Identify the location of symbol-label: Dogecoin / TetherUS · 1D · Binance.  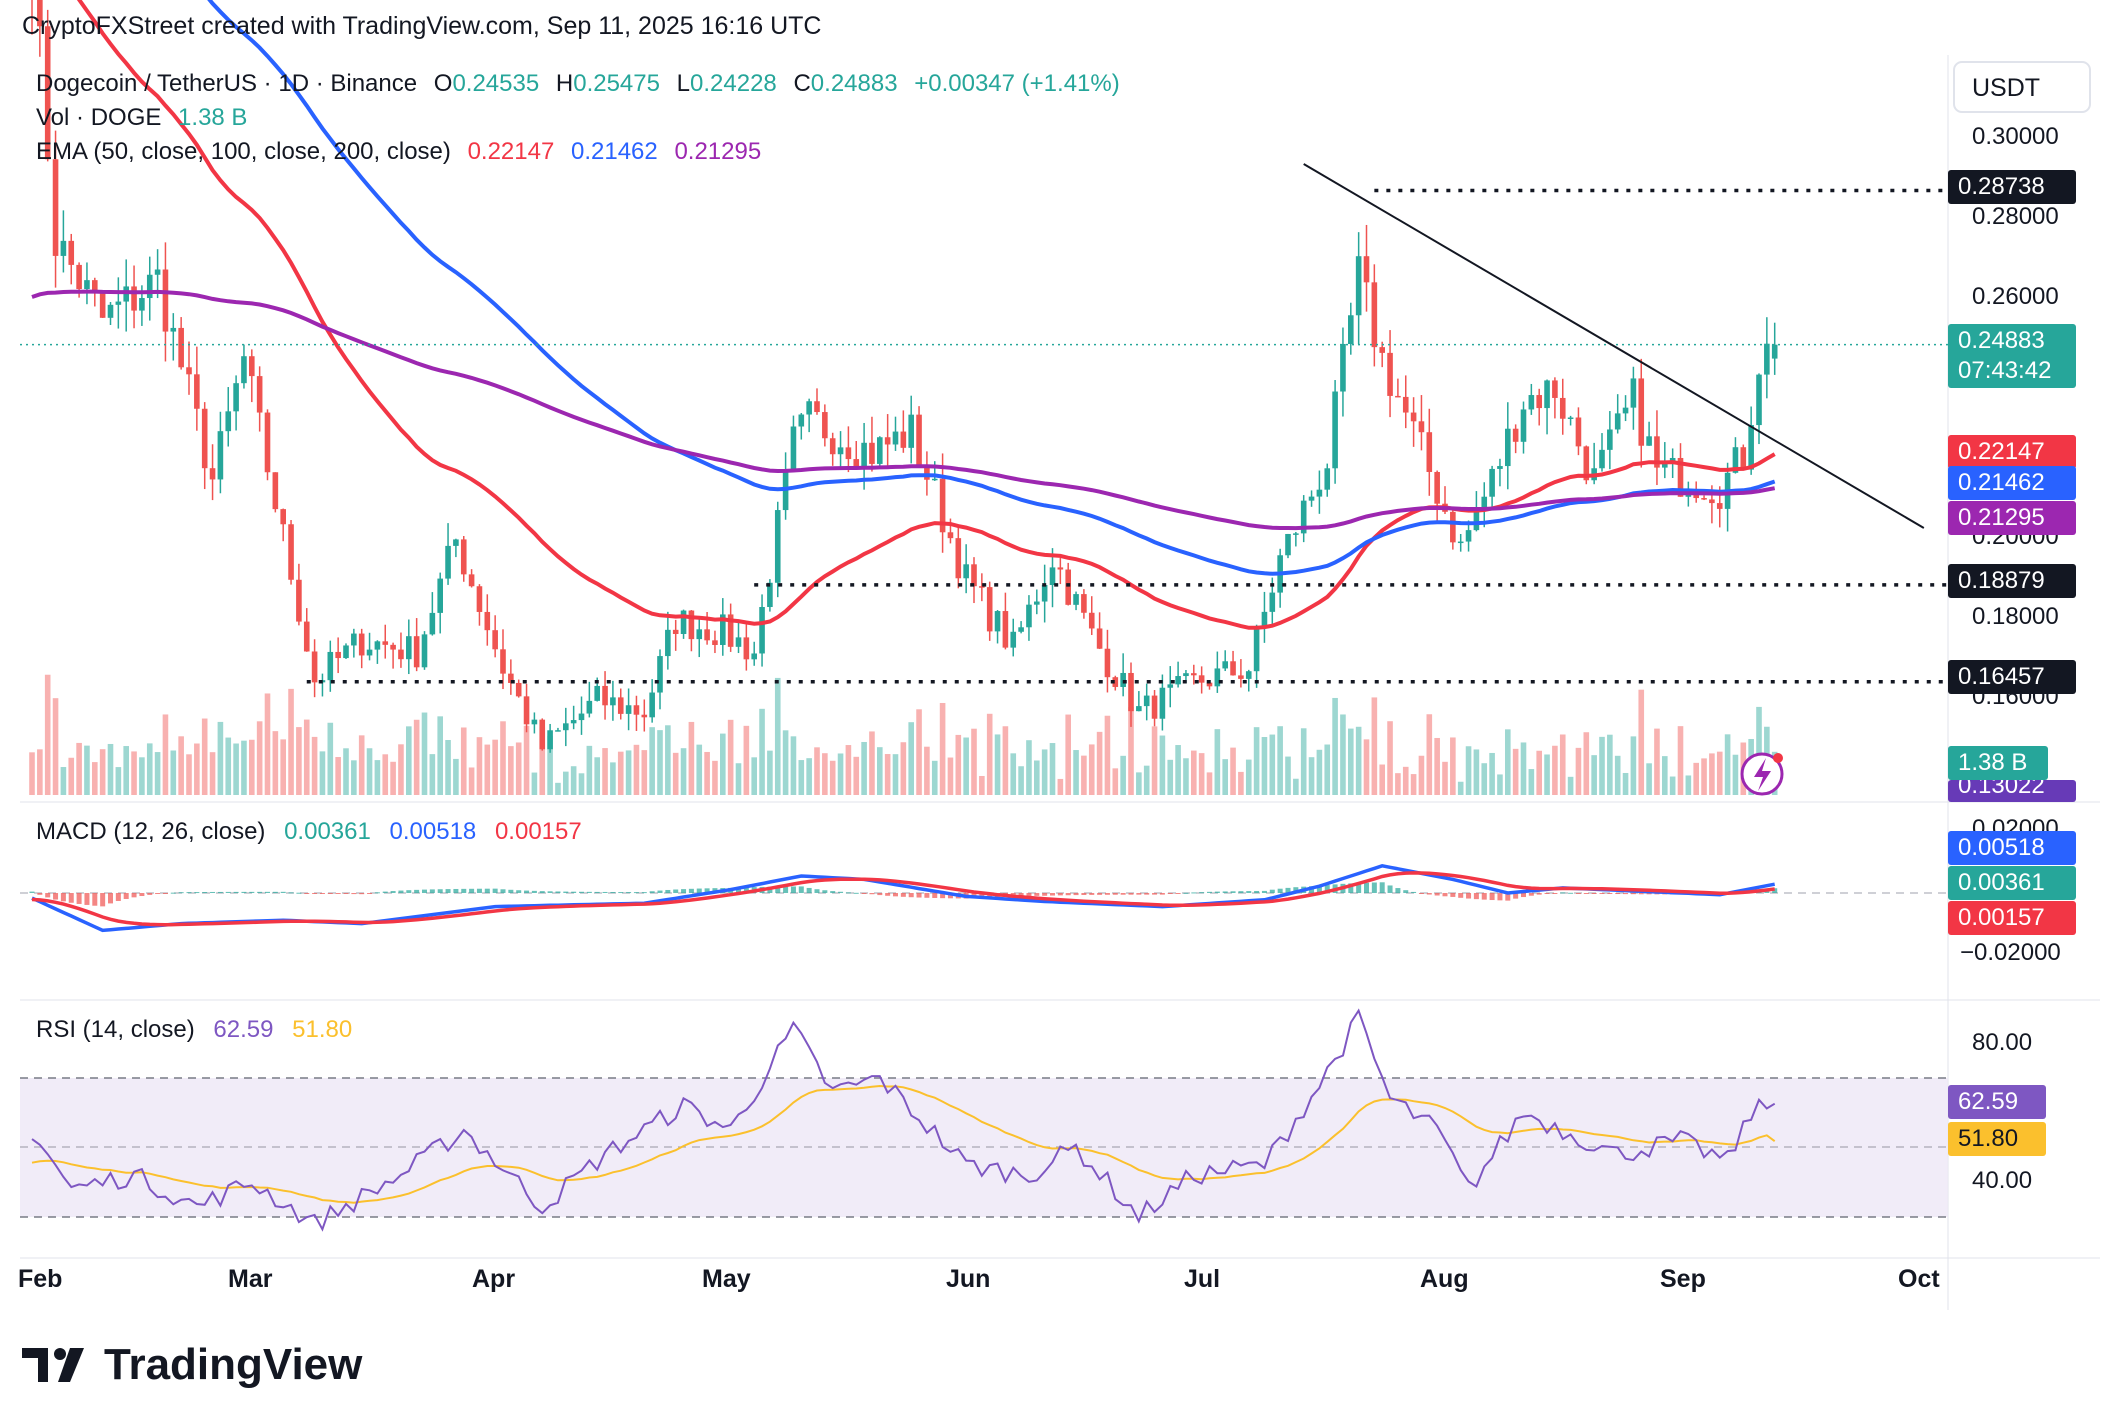
(227, 83).